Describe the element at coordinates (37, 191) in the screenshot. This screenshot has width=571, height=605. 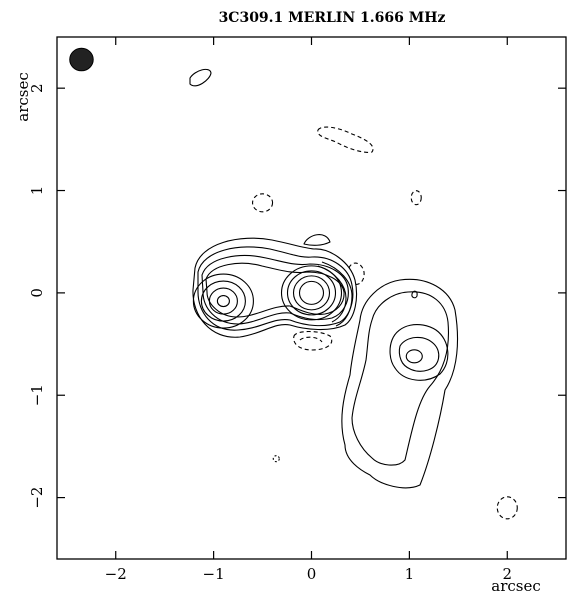
I see `y-tick-label: 1` at that location.